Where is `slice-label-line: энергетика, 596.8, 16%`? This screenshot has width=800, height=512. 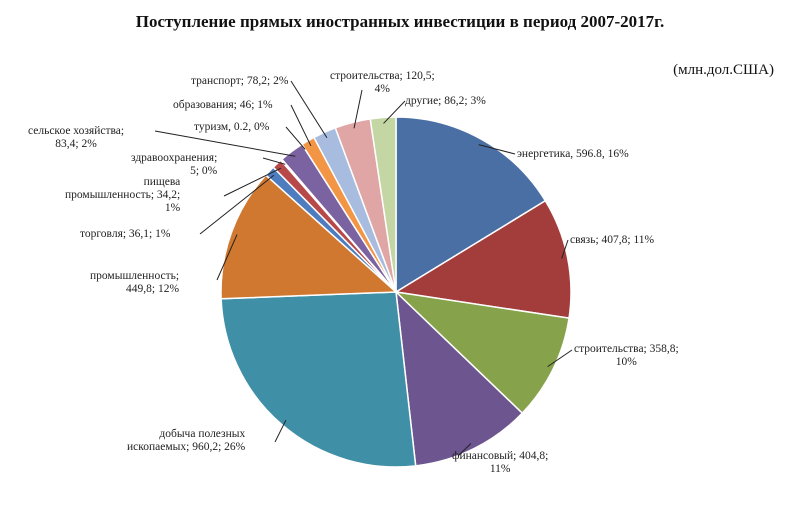
slice-label-line: энергетика, 596.8, 16% is located at coordinates (573, 154).